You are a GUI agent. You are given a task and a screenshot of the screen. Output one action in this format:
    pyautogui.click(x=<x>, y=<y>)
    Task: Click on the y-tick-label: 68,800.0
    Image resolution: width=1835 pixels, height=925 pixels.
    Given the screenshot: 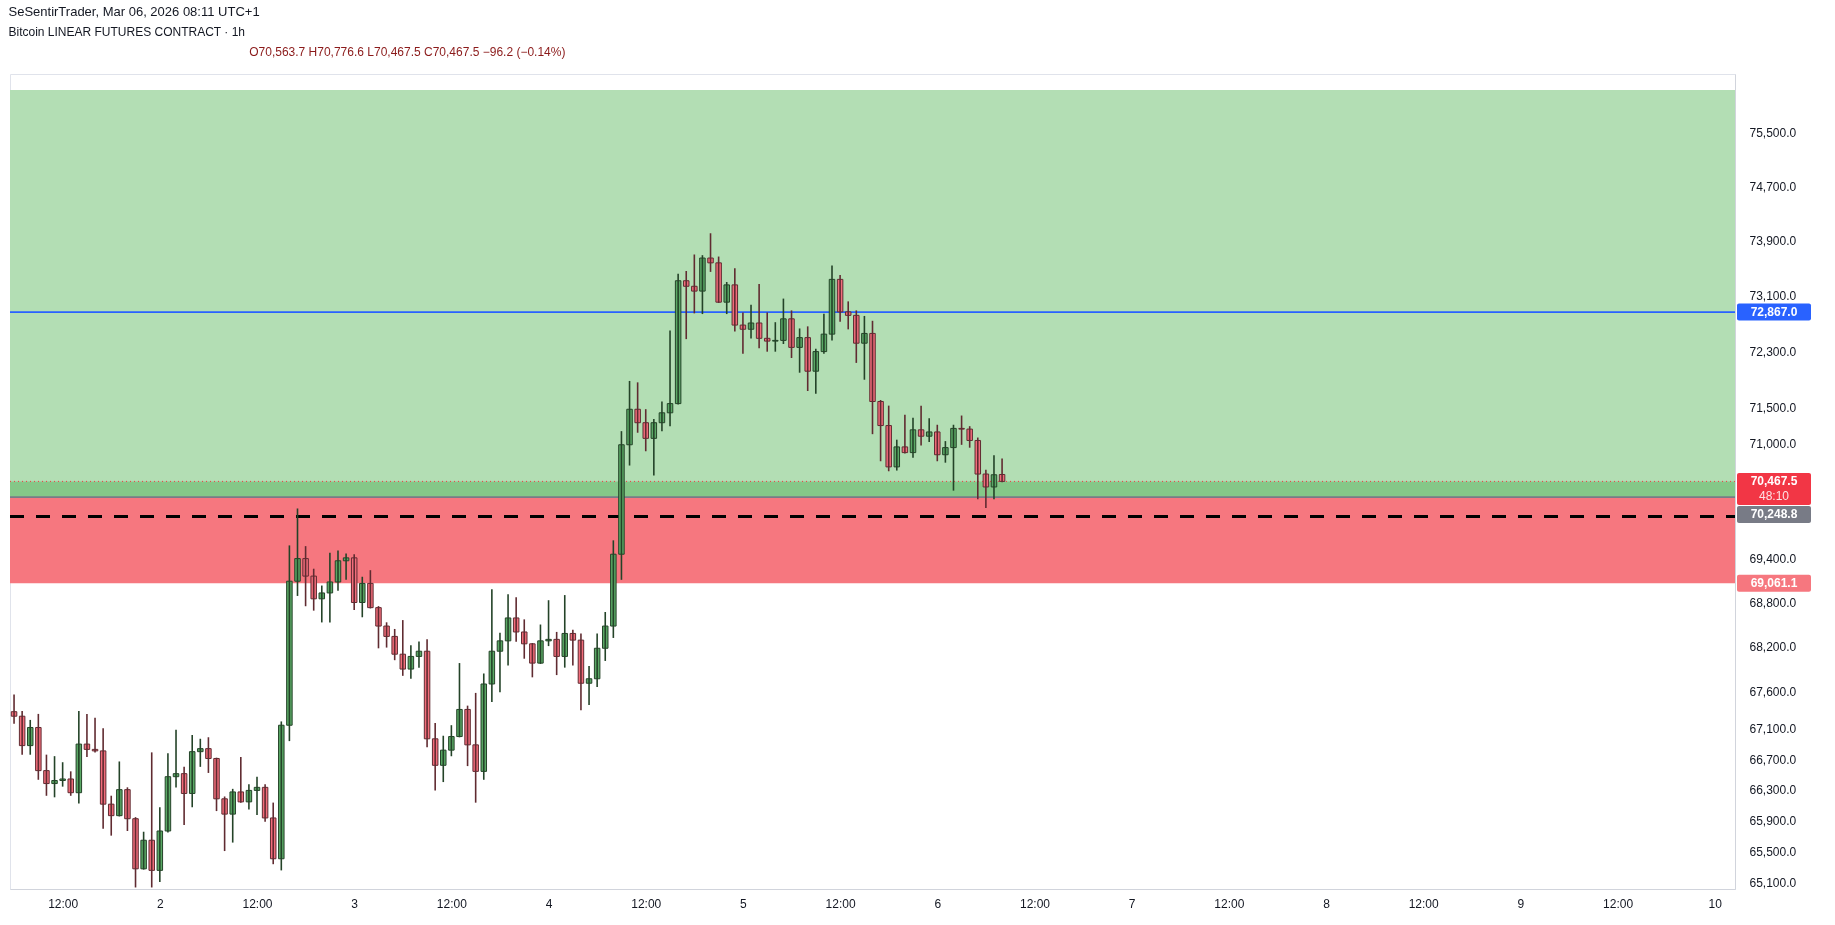 What is the action you would take?
    pyautogui.click(x=1773, y=602)
    